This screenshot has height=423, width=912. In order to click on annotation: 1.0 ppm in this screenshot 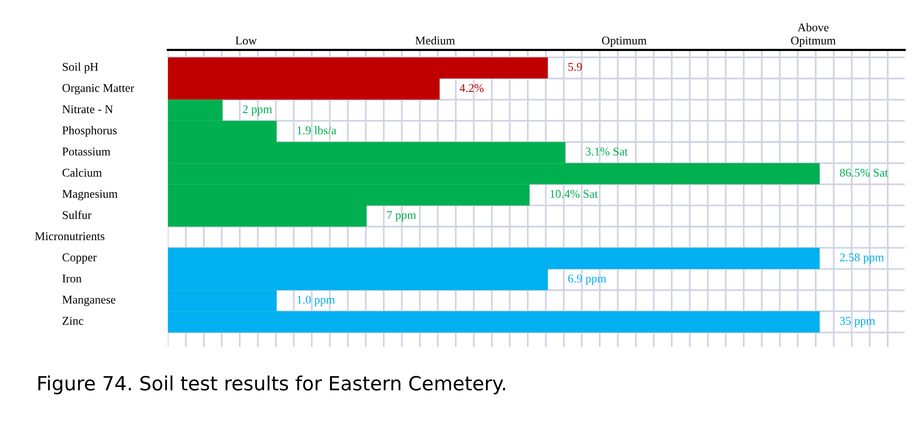, I will do `click(316, 301)`.